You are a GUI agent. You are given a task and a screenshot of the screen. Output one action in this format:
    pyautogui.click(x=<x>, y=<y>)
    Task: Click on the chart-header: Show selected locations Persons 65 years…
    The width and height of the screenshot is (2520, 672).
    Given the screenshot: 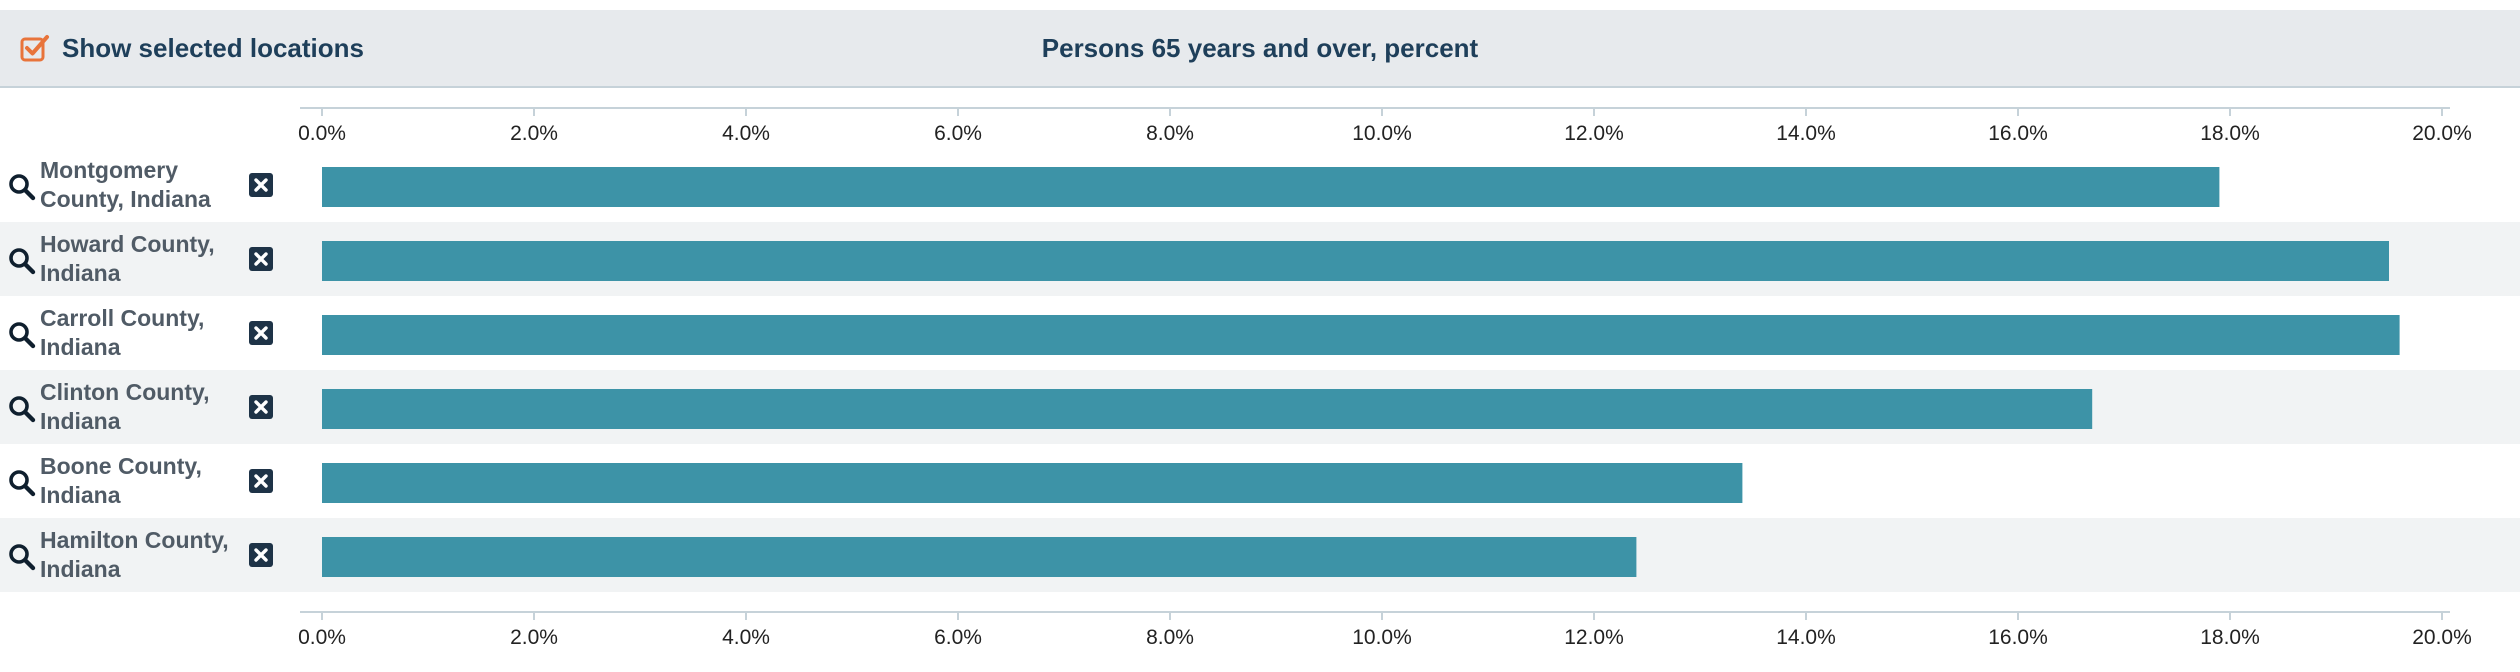 What is the action you would take?
    pyautogui.click(x=1260, y=49)
    